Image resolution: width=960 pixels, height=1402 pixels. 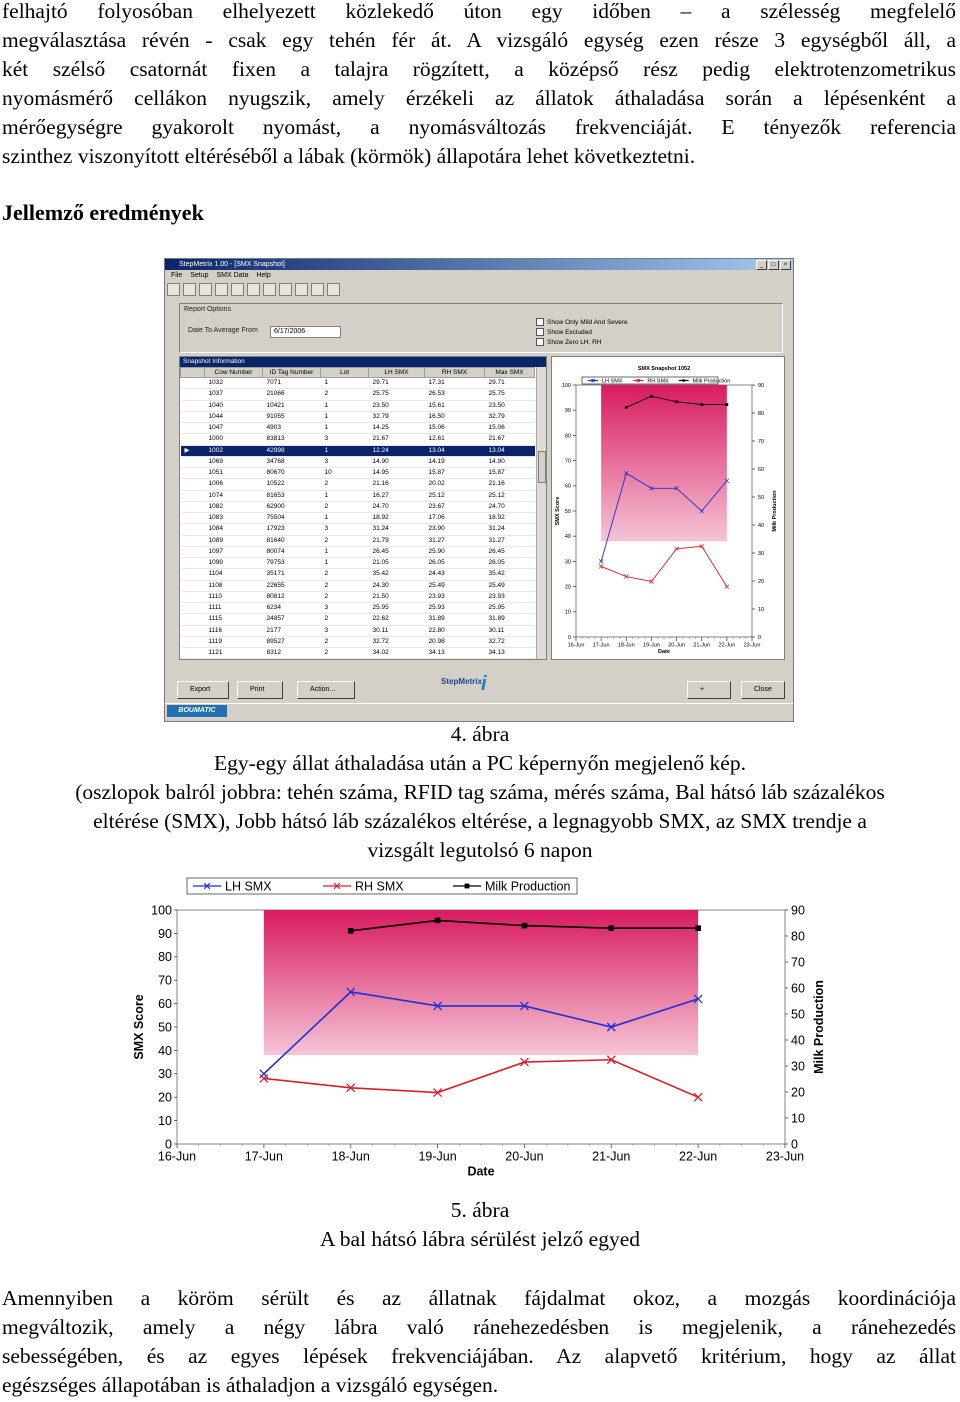 What do you see at coordinates (357, 496) in the screenshot?
I see `table-row: 1074 81653 1 16.27 25.12 25.12` at bounding box center [357, 496].